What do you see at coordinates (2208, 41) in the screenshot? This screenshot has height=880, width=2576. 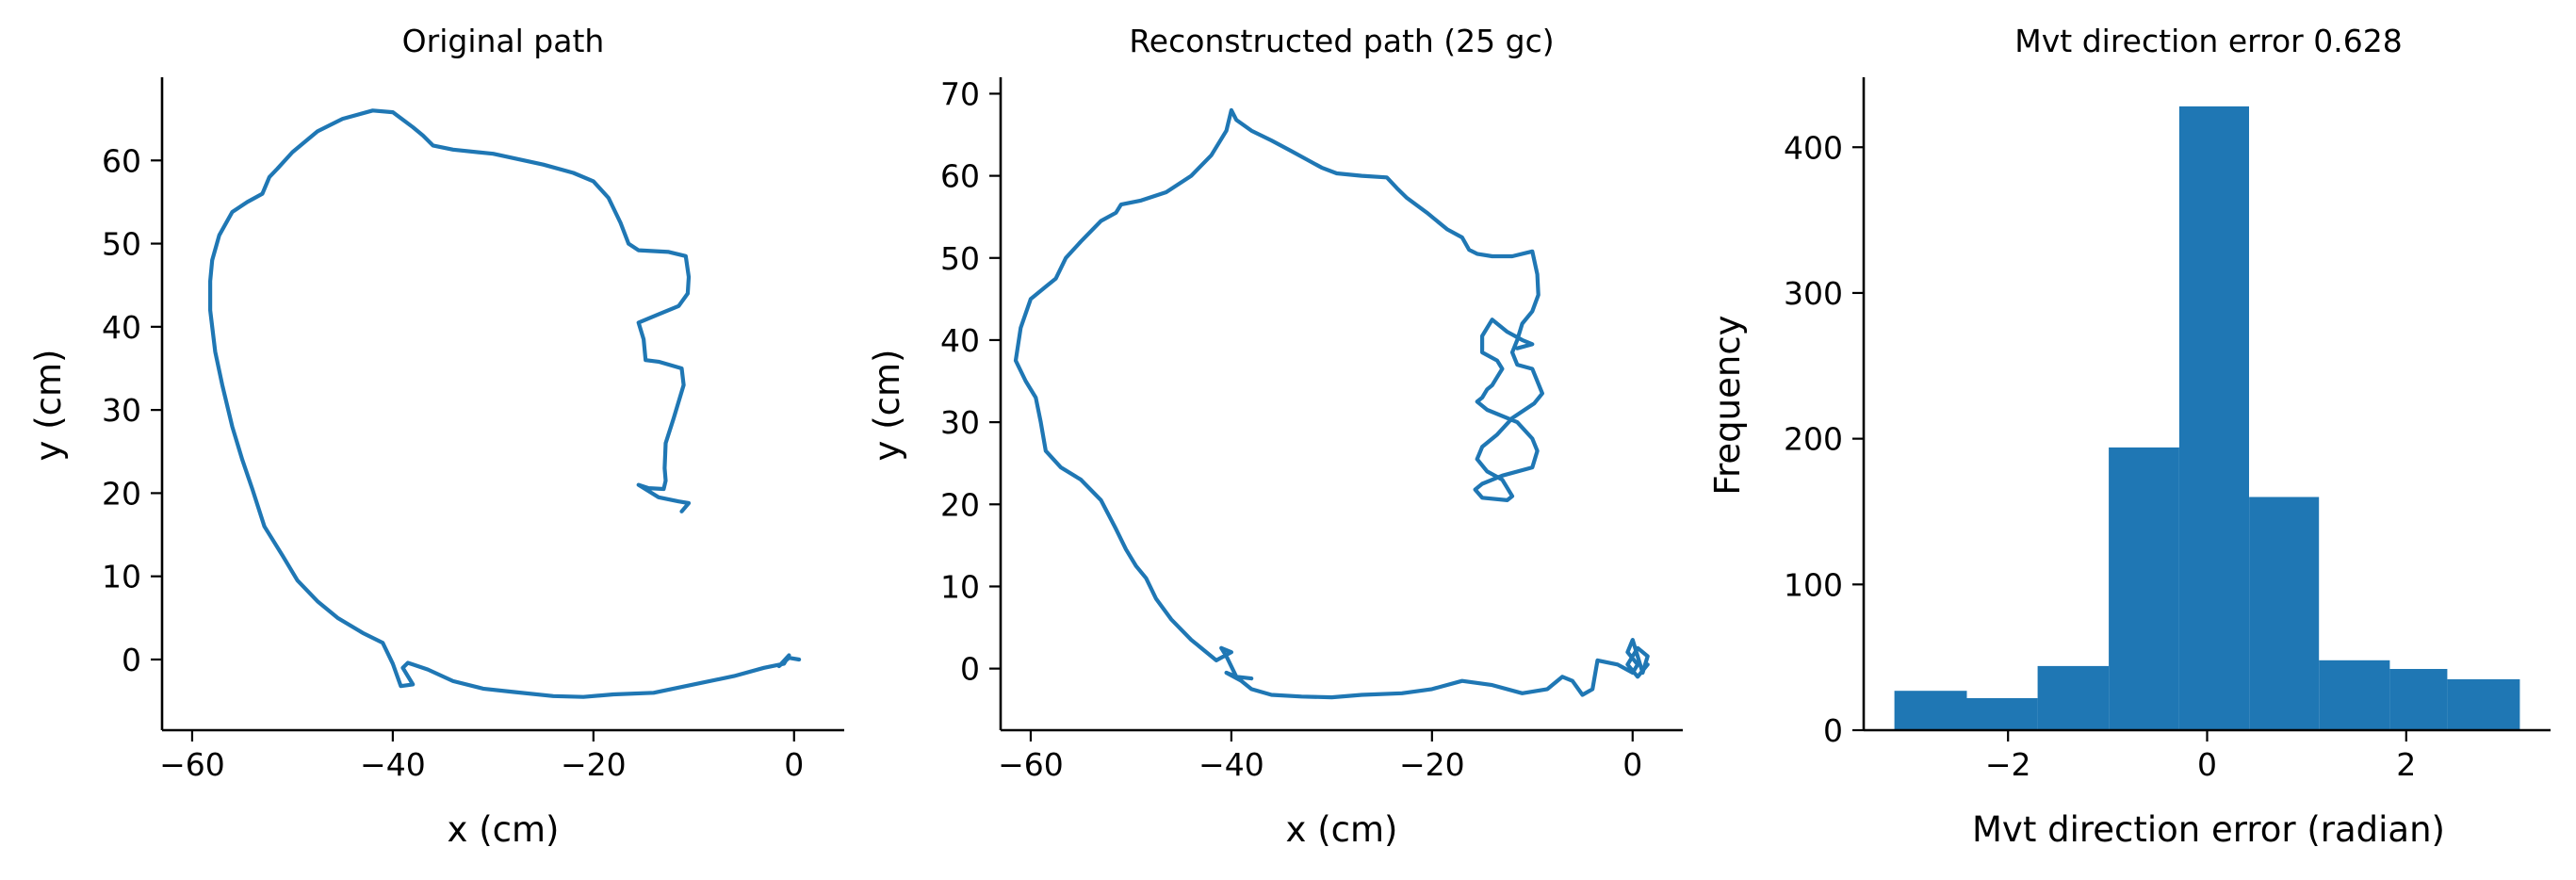 I see `chart-title: Mvt direction error 0.628` at bounding box center [2208, 41].